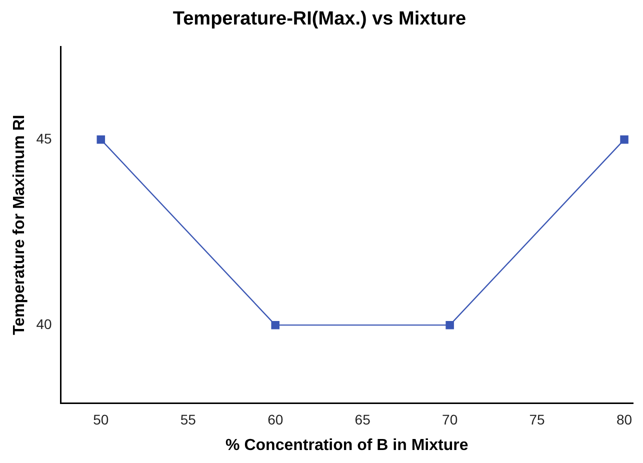 This screenshot has height=463, width=643. I want to click on x-tick-label: 50, so click(101, 419).